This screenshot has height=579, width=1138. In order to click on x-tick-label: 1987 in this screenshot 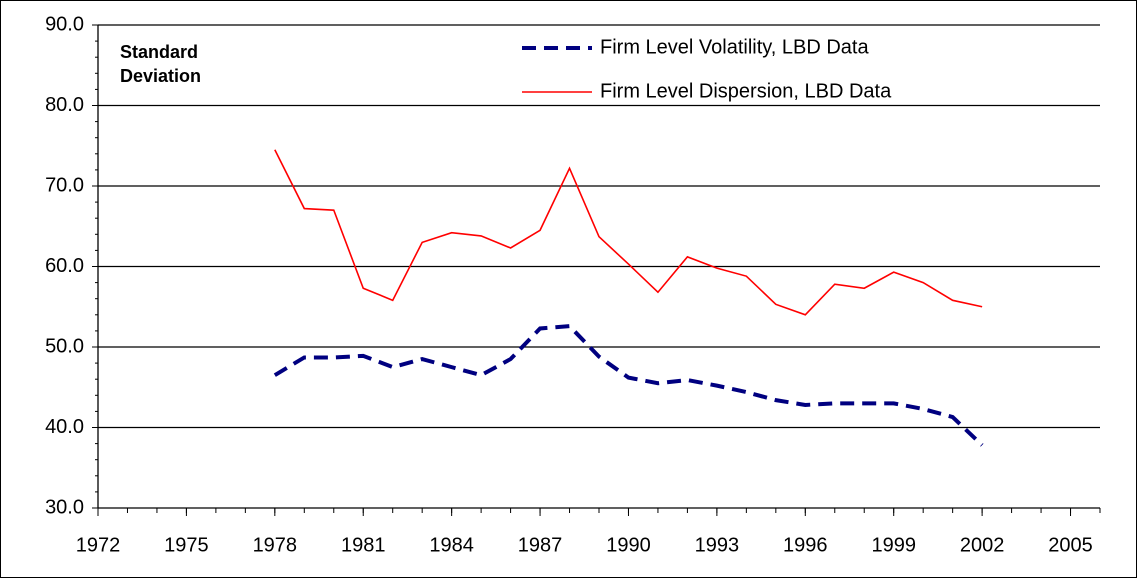, I will do `click(540, 545)`.